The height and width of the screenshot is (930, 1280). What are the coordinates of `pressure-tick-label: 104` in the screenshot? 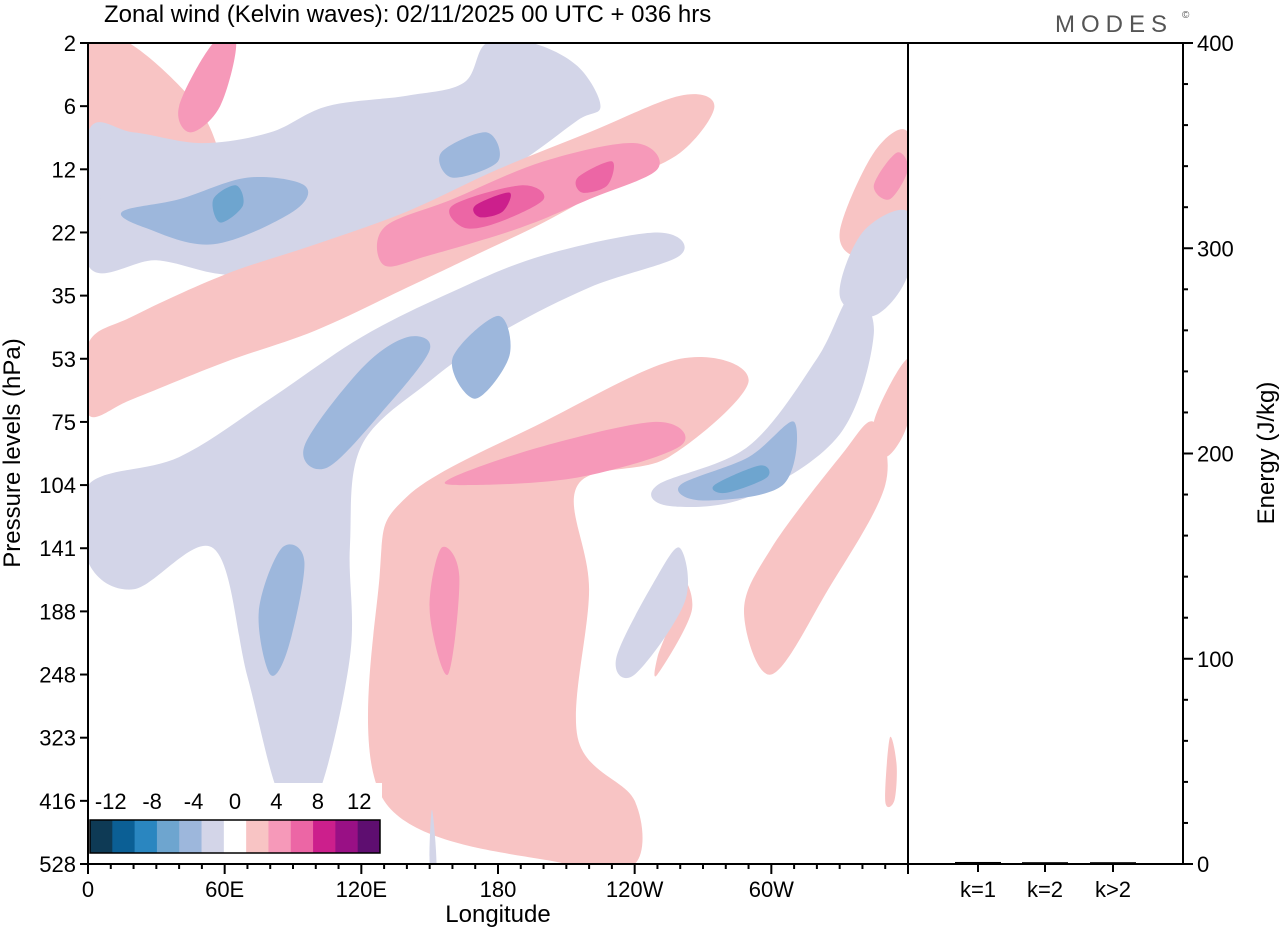 It's located at (57, 485).